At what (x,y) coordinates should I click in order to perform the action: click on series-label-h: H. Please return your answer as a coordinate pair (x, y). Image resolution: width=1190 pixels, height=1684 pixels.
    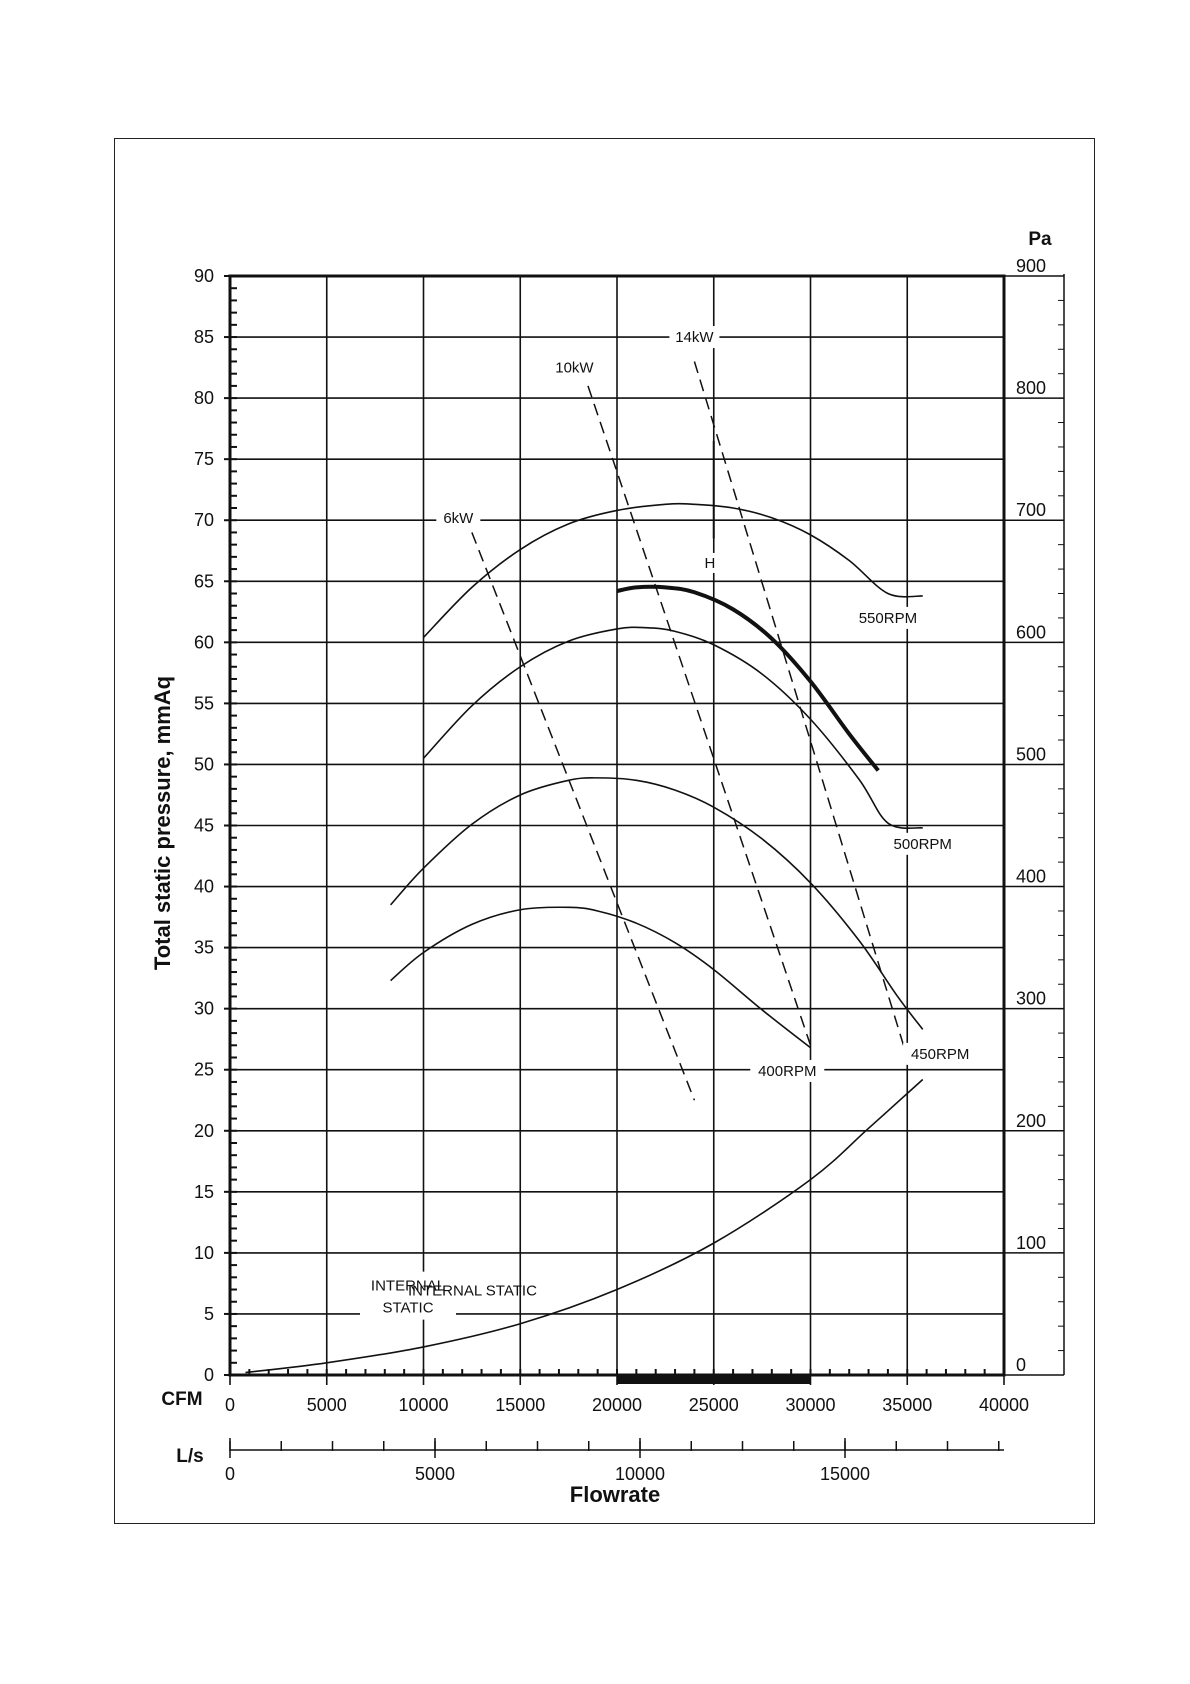
    Looking at the image, I should click on (709, 563).